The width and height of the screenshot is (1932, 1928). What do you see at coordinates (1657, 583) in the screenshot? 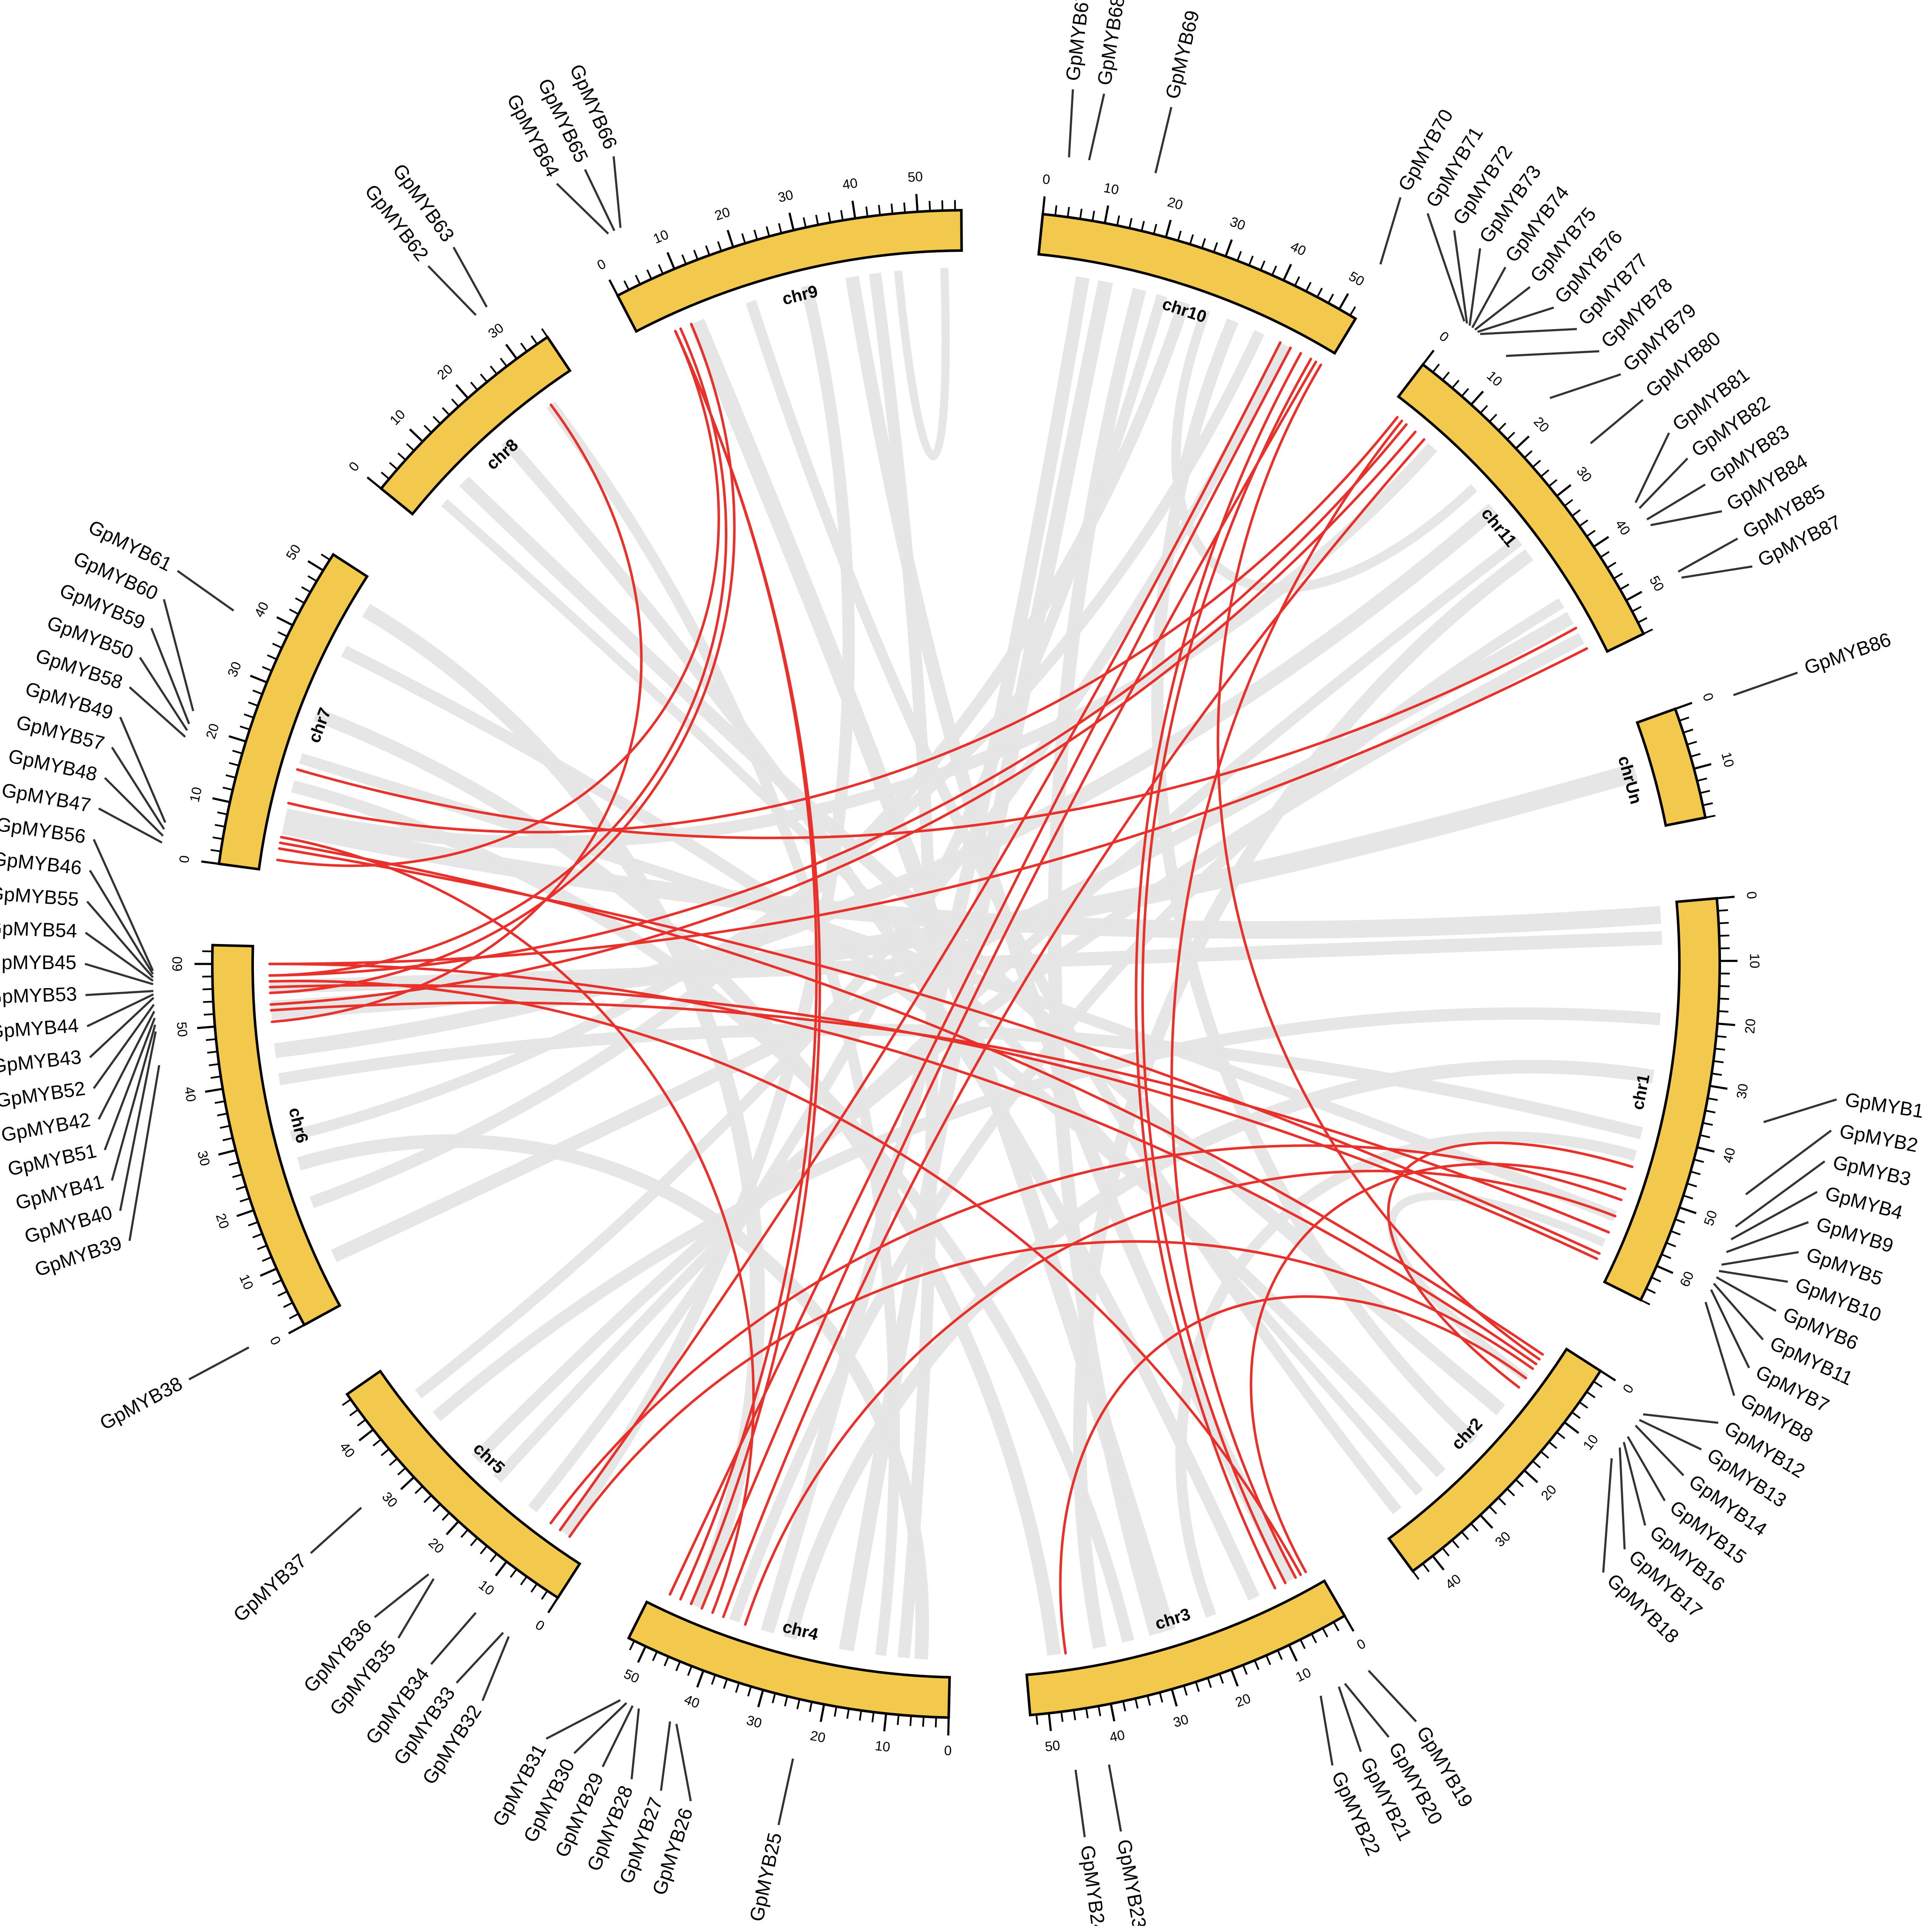
I see `tick-label: 50` at bounding box center [1657, 583].